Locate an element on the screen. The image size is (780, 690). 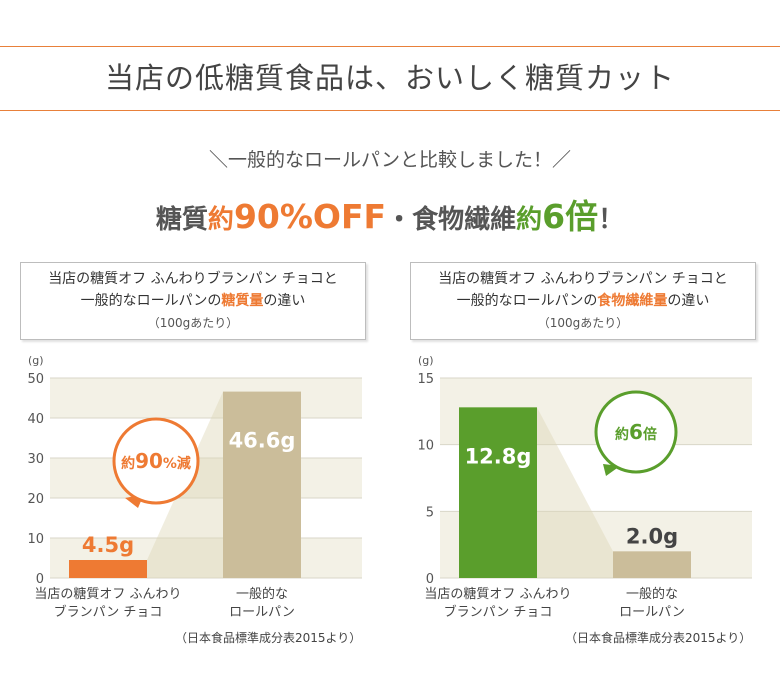
comparison-connector is located at coordinates (575, 492).